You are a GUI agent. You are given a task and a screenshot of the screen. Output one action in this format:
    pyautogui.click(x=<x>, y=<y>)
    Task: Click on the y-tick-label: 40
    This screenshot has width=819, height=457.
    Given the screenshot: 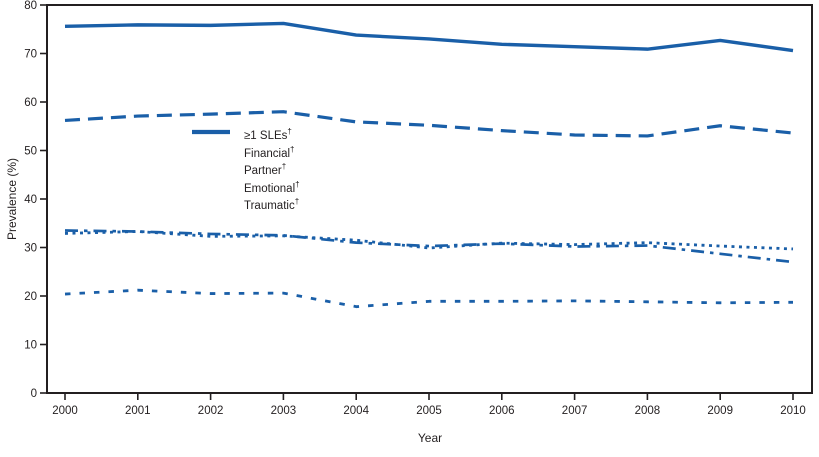 What is the action you would take?
    pyautogui.click(x=30, y=200)
    